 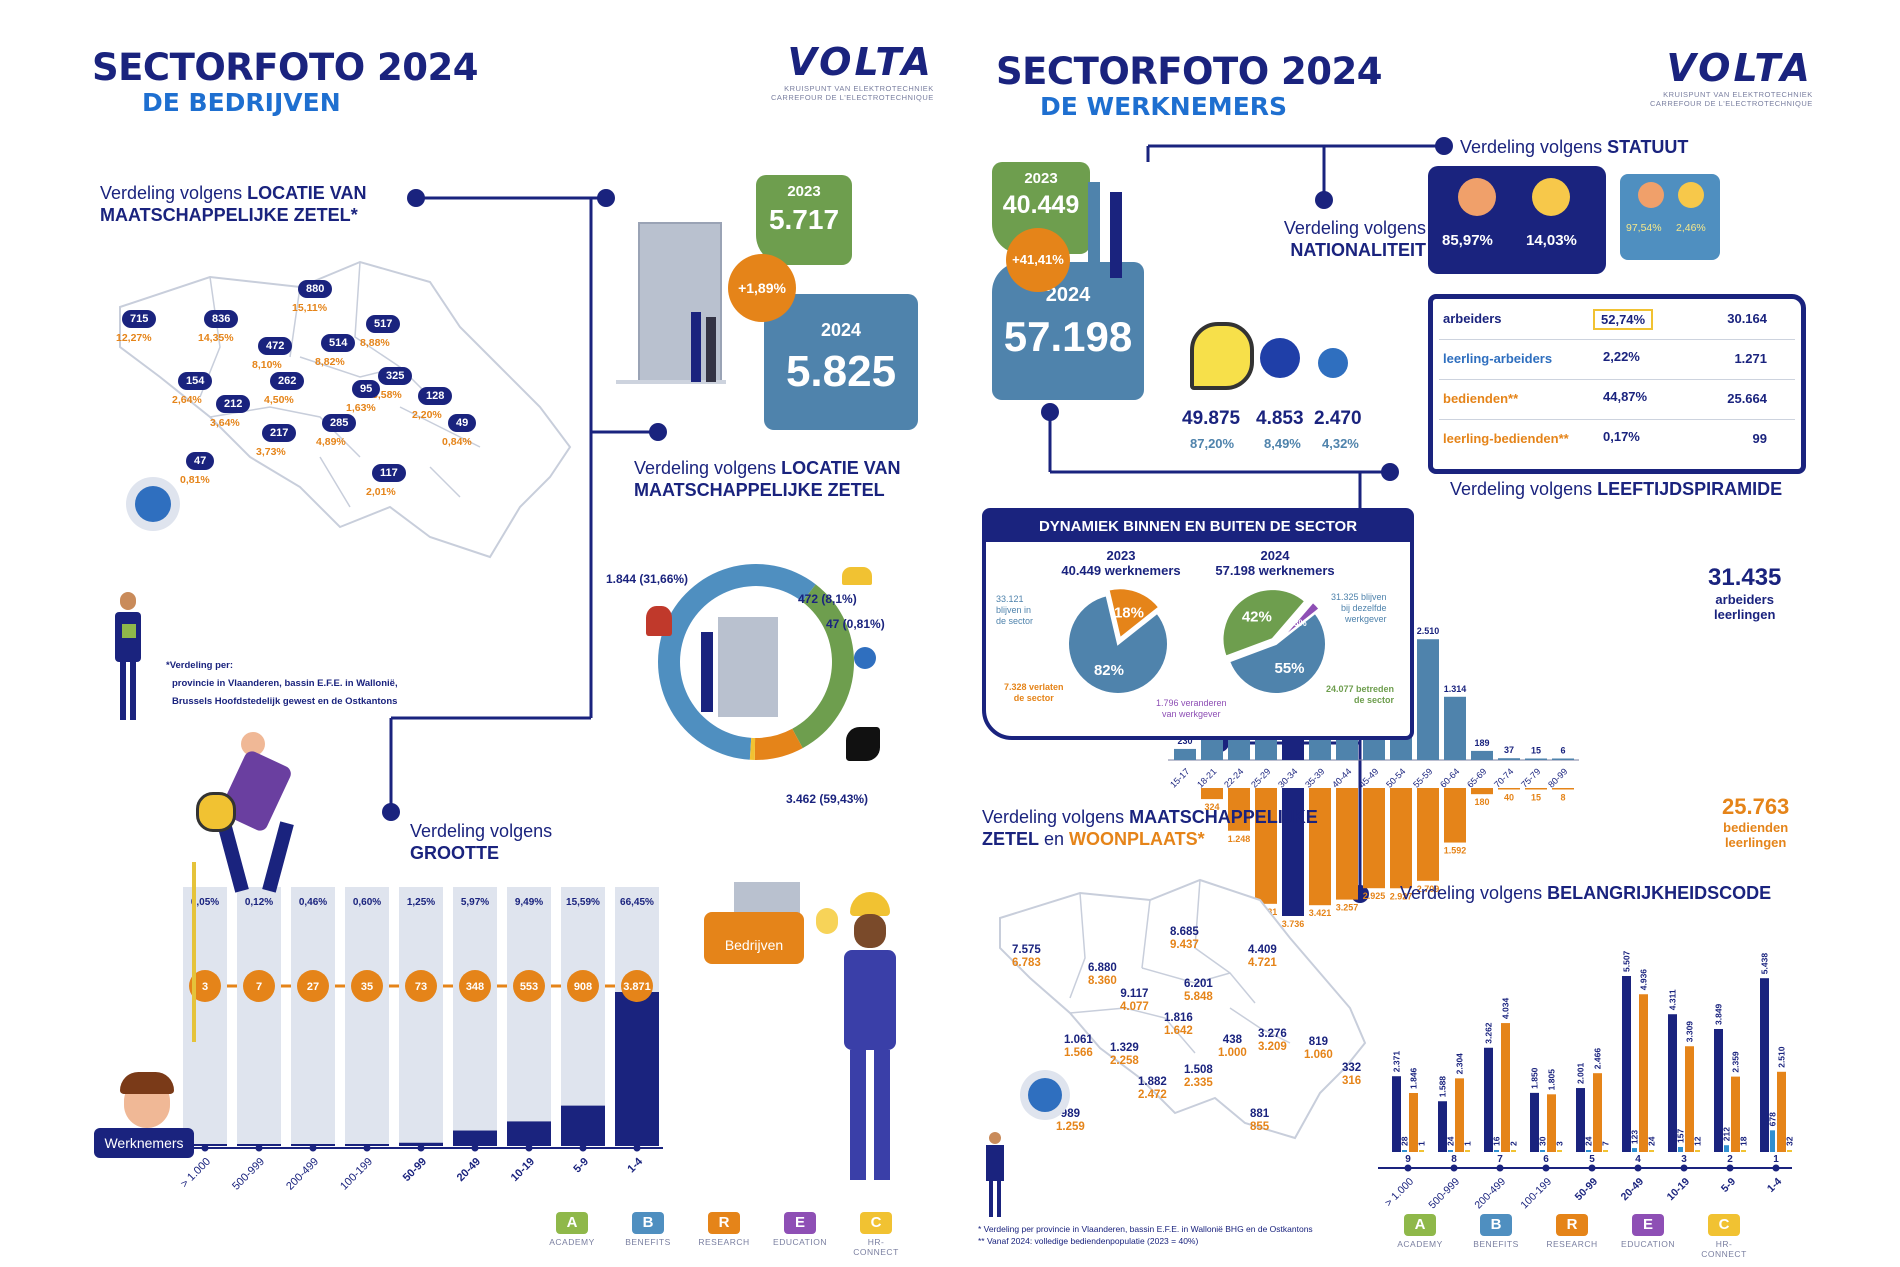 I want to click on page-subtitle: DE BEDRIJVEN, so click(x=241, y=102).